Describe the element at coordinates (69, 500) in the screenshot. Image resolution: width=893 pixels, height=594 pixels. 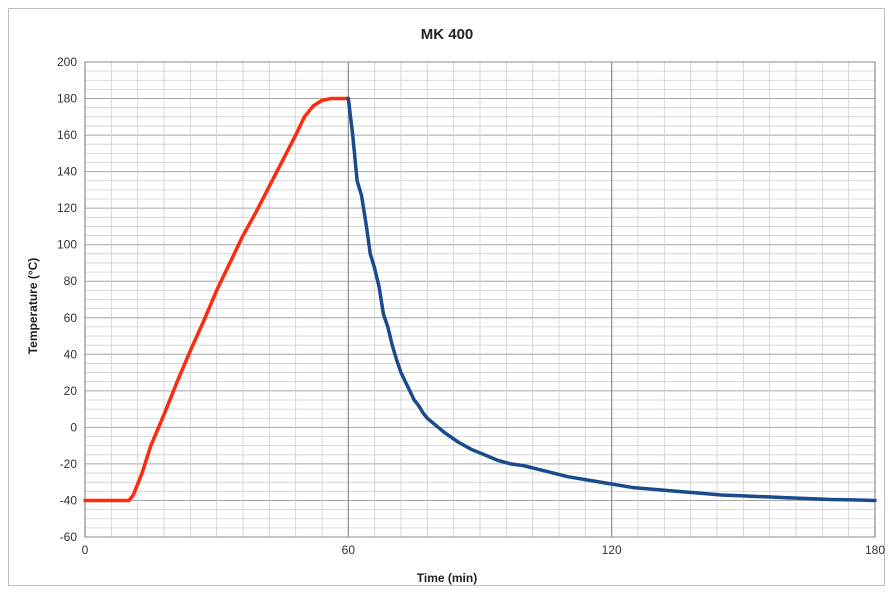
I see `y-tick-label: -40` at that location.